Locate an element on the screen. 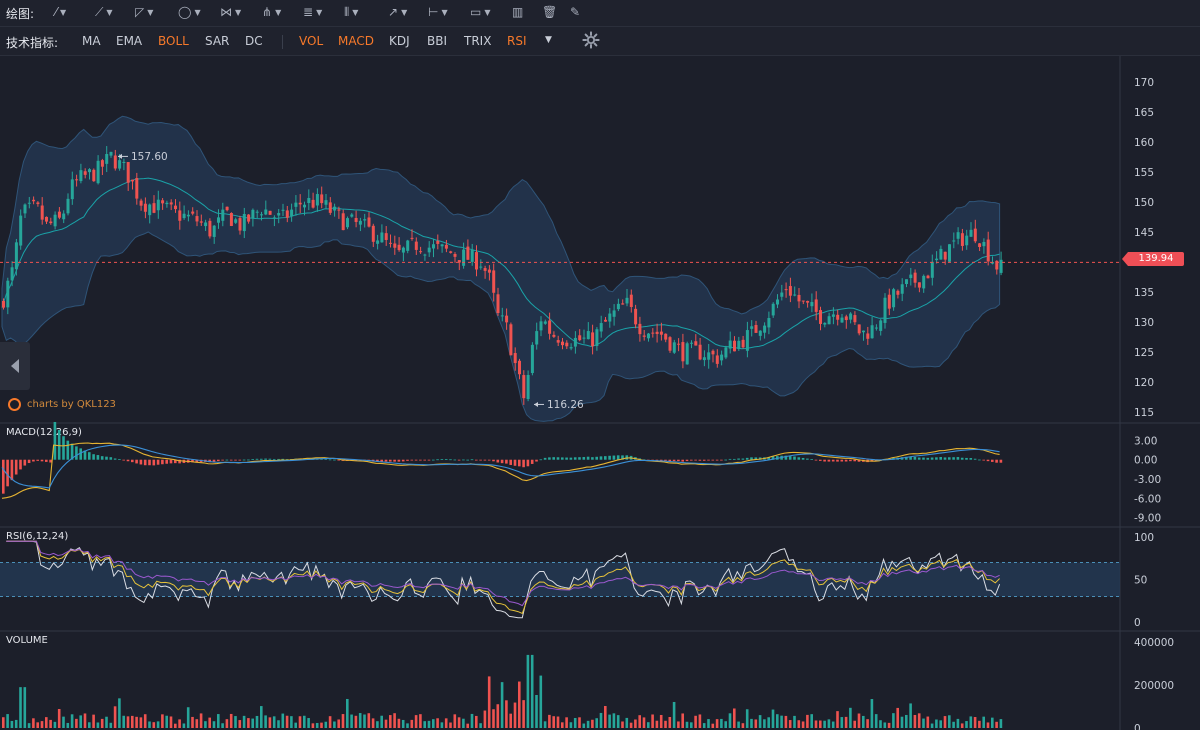 This screenshot has height=730, width=1200. pitchfork-tool-button: ⋔ ▼ is located at coordinates (271, 12).